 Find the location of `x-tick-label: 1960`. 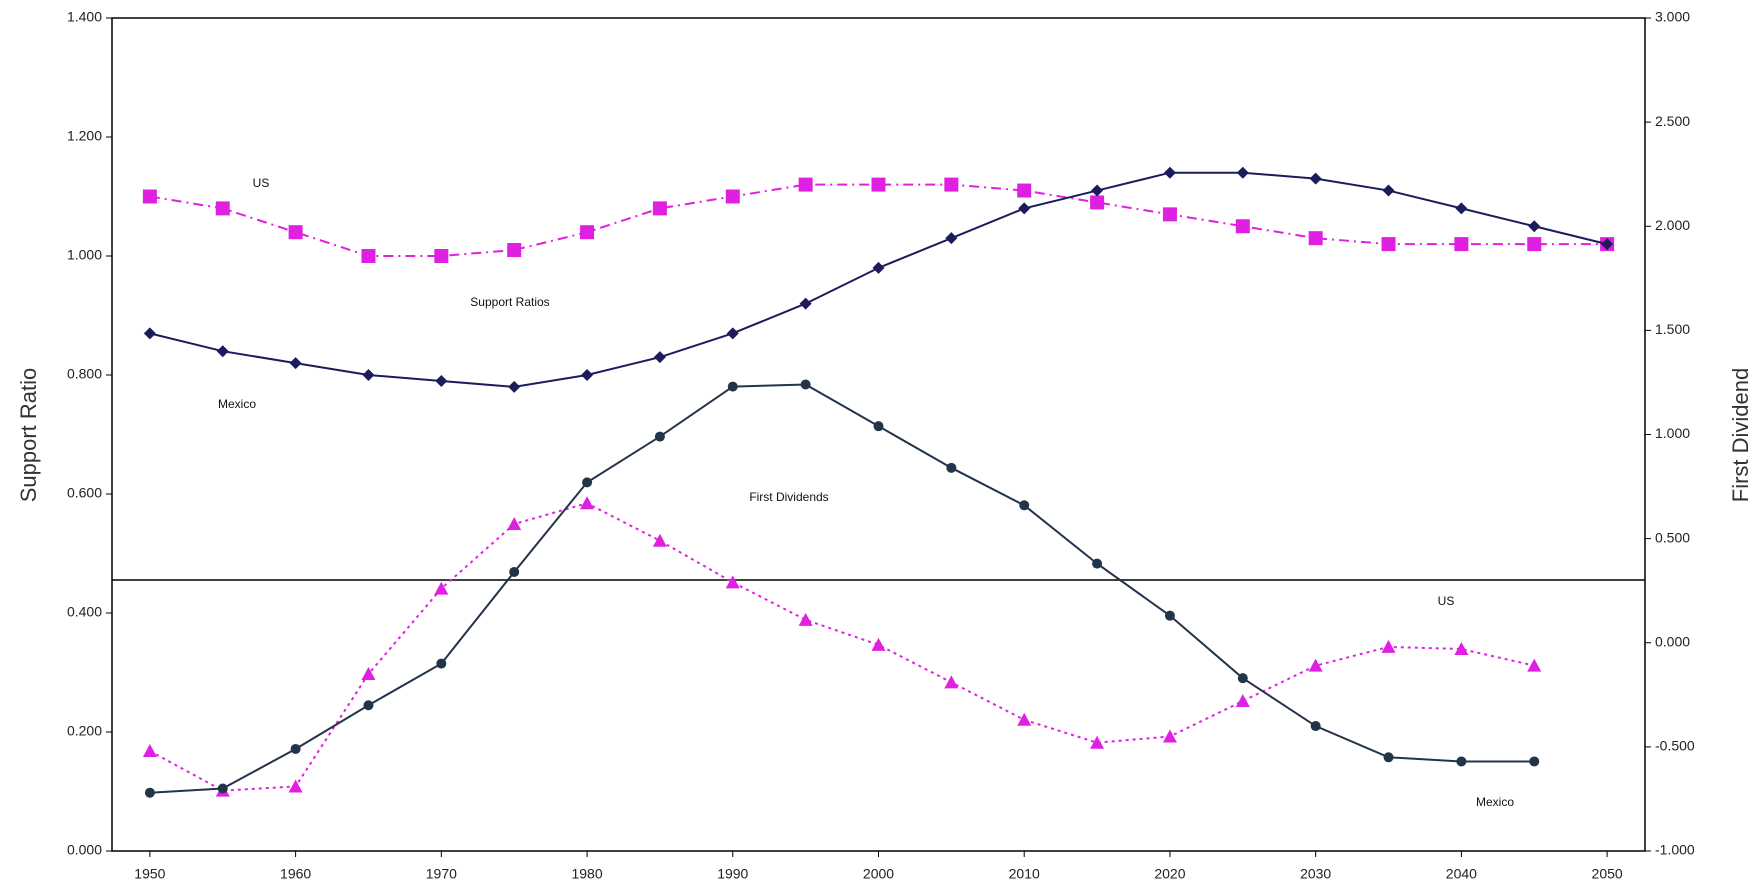

x-tick-label: 1960 is located at coordinates (295, 874).